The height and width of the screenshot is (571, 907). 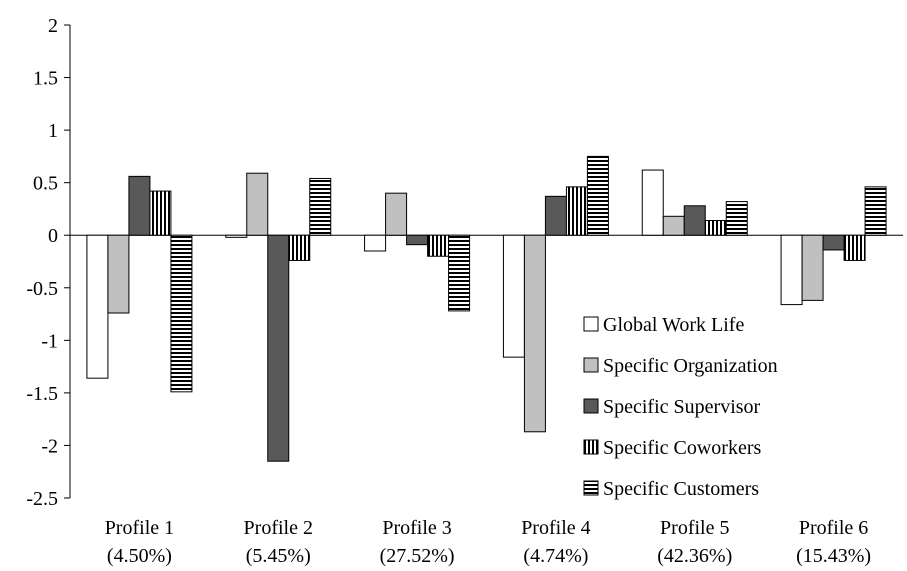 I want to click on y-tick-label: 0.5, so click(x=45, y=184).